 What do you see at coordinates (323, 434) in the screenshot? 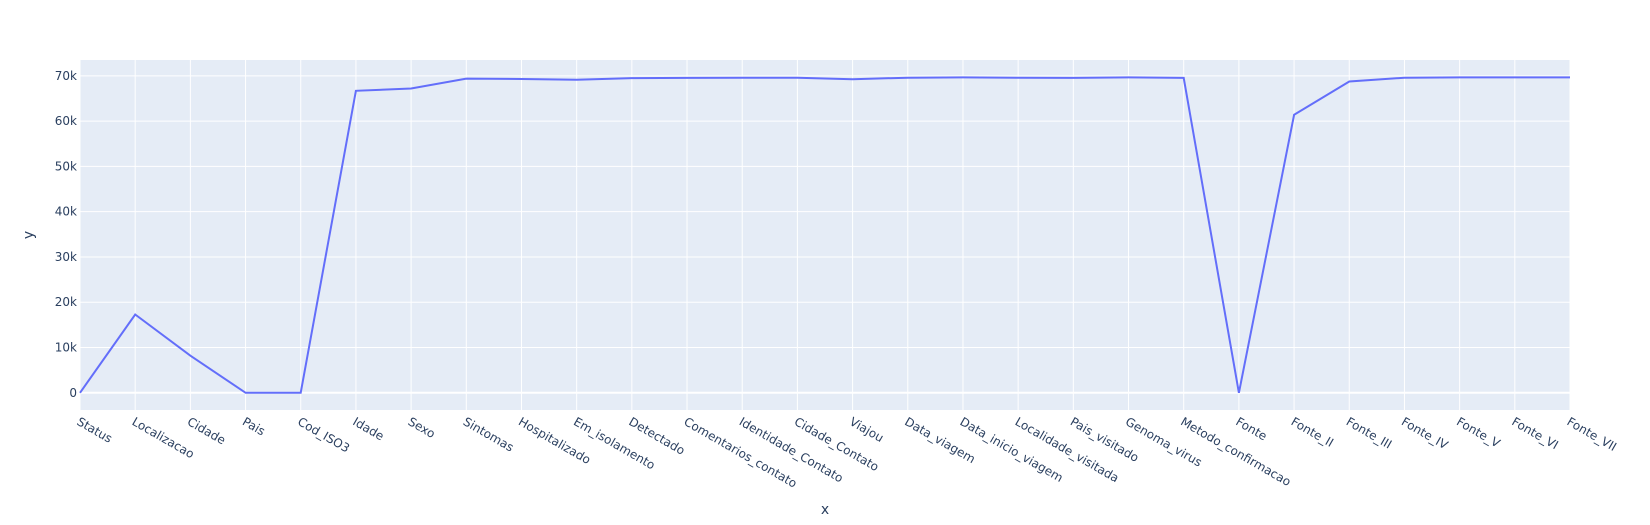
I see `x-tick-label: Cod_ISO3` at bounding box center [323, 434].